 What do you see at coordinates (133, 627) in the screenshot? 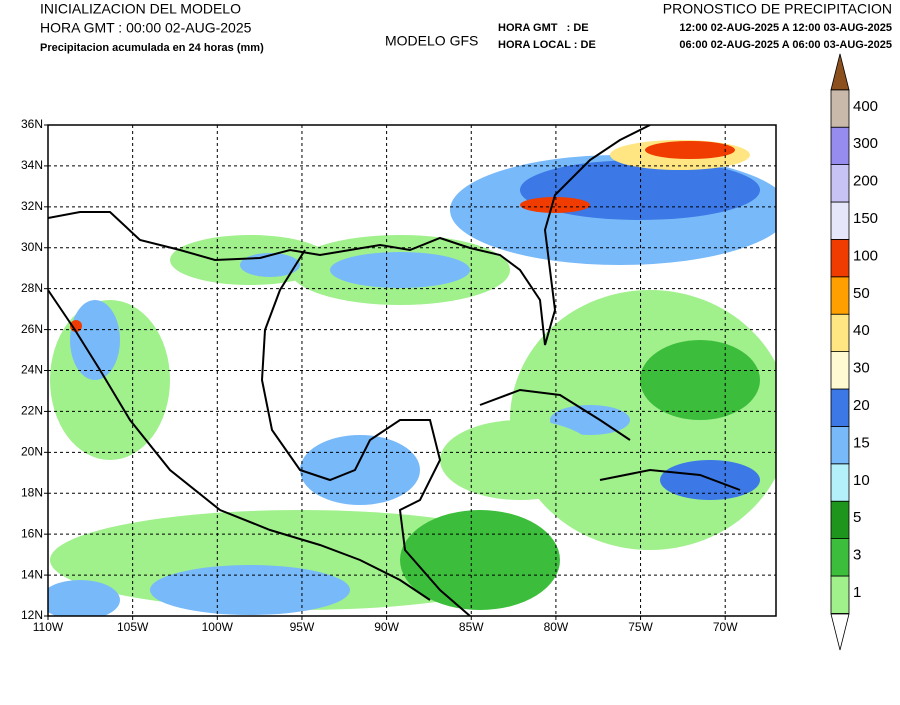
I see `lon-label: 105W` at bounding box center [133, 627].